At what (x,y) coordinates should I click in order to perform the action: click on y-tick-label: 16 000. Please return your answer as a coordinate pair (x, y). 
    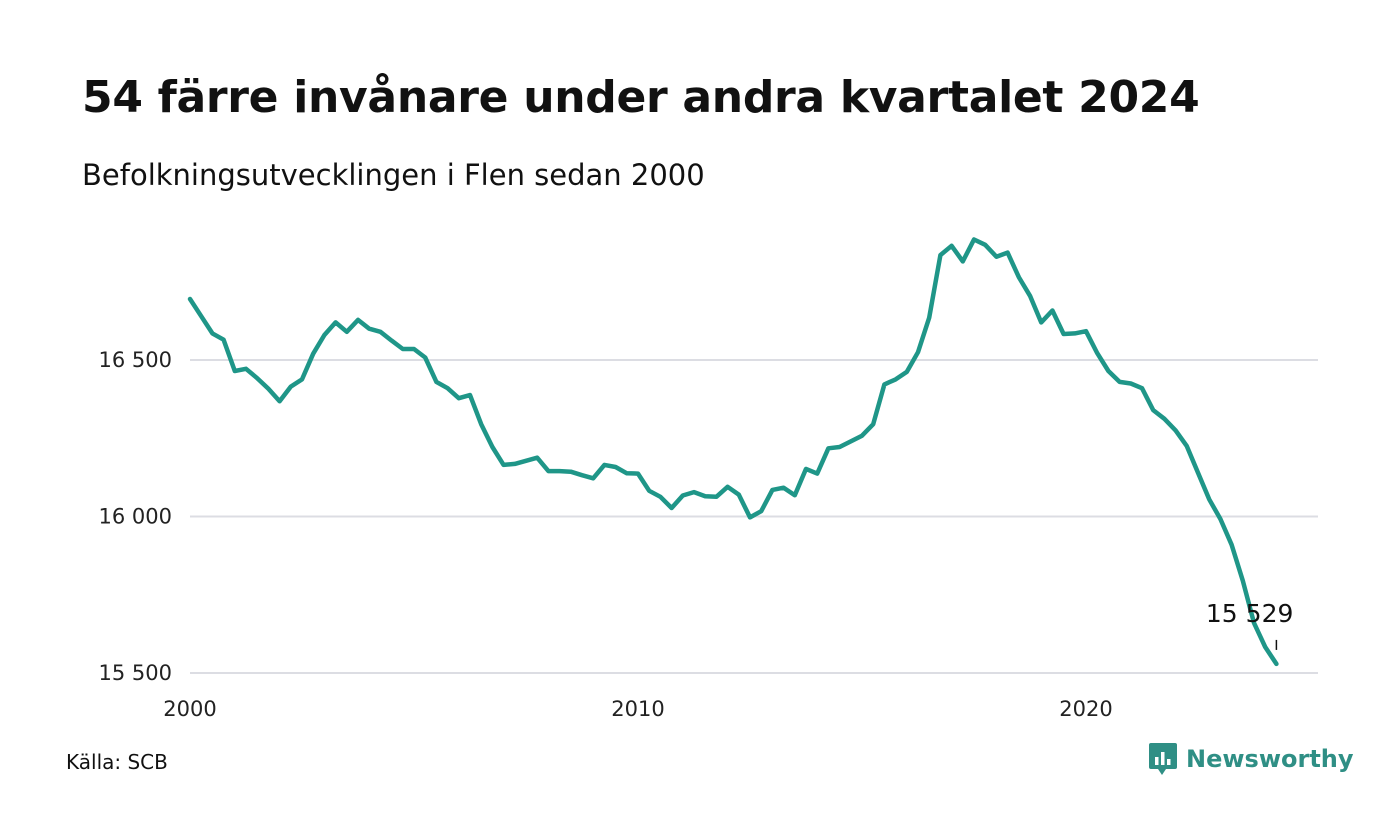
    Looking at the image, I should click on (135, 517).